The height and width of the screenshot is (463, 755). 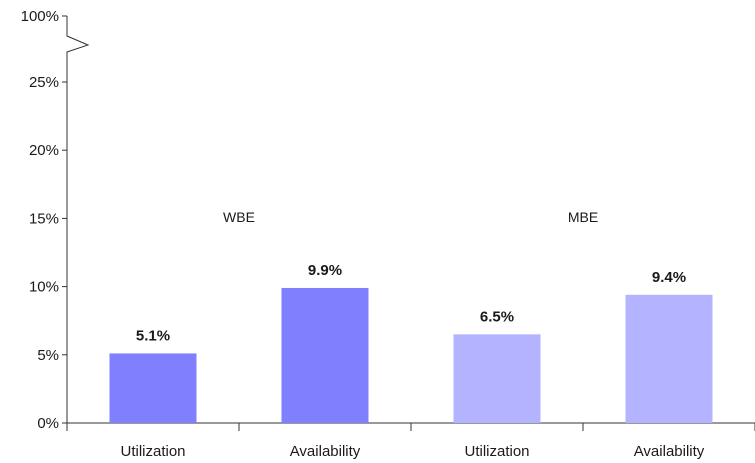 What do you see at coordinates (44, 82) in the screenshot?
I see `y-tick-label: 25%` at bounding box center [44, 82].